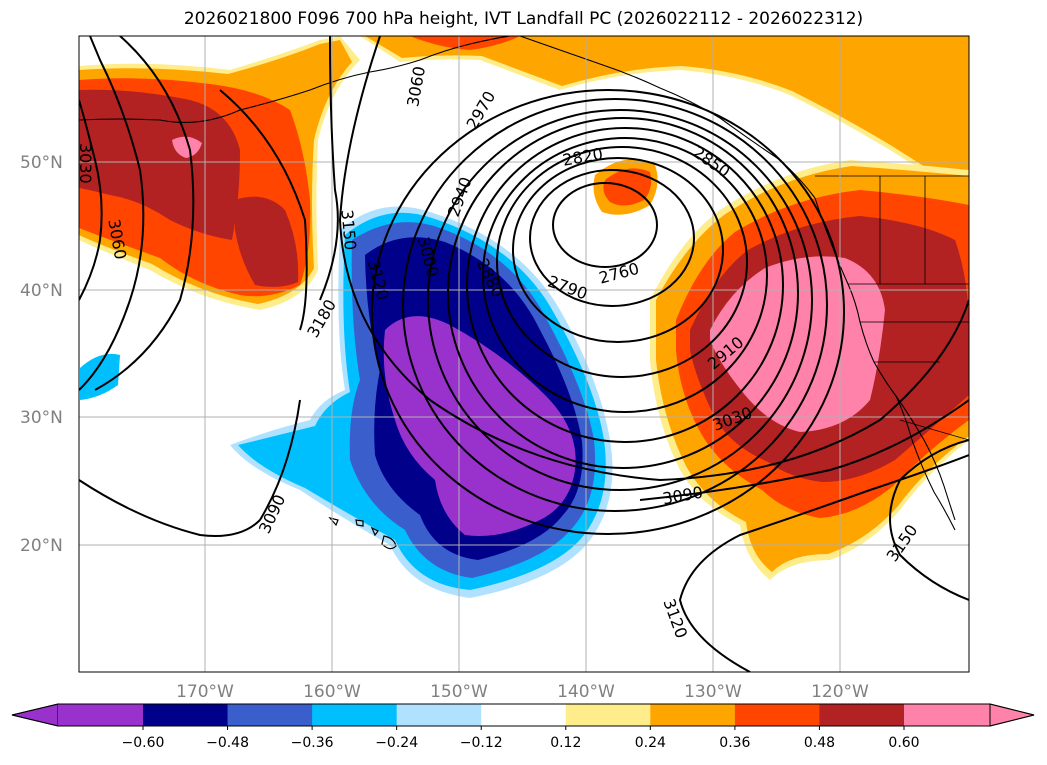 The image size is (1047, 765). Describe the element at coordinates (481, 743) in the screenshot. I see `colorbar-tick-label: −0.12` at that location.